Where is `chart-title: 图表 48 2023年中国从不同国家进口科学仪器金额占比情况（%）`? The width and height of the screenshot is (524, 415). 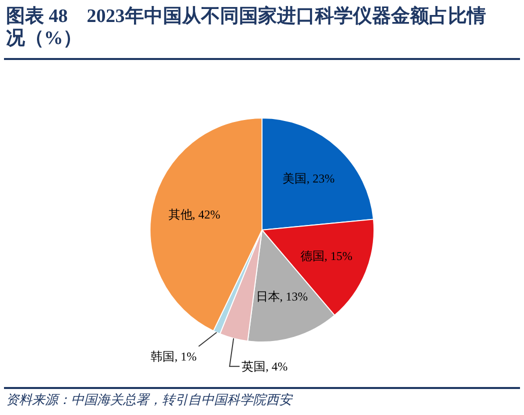 chart-title: 图表 48 2023年中国从不同国家进口科学仪器金额占比情况（%） is located at coordinates (246, 28).